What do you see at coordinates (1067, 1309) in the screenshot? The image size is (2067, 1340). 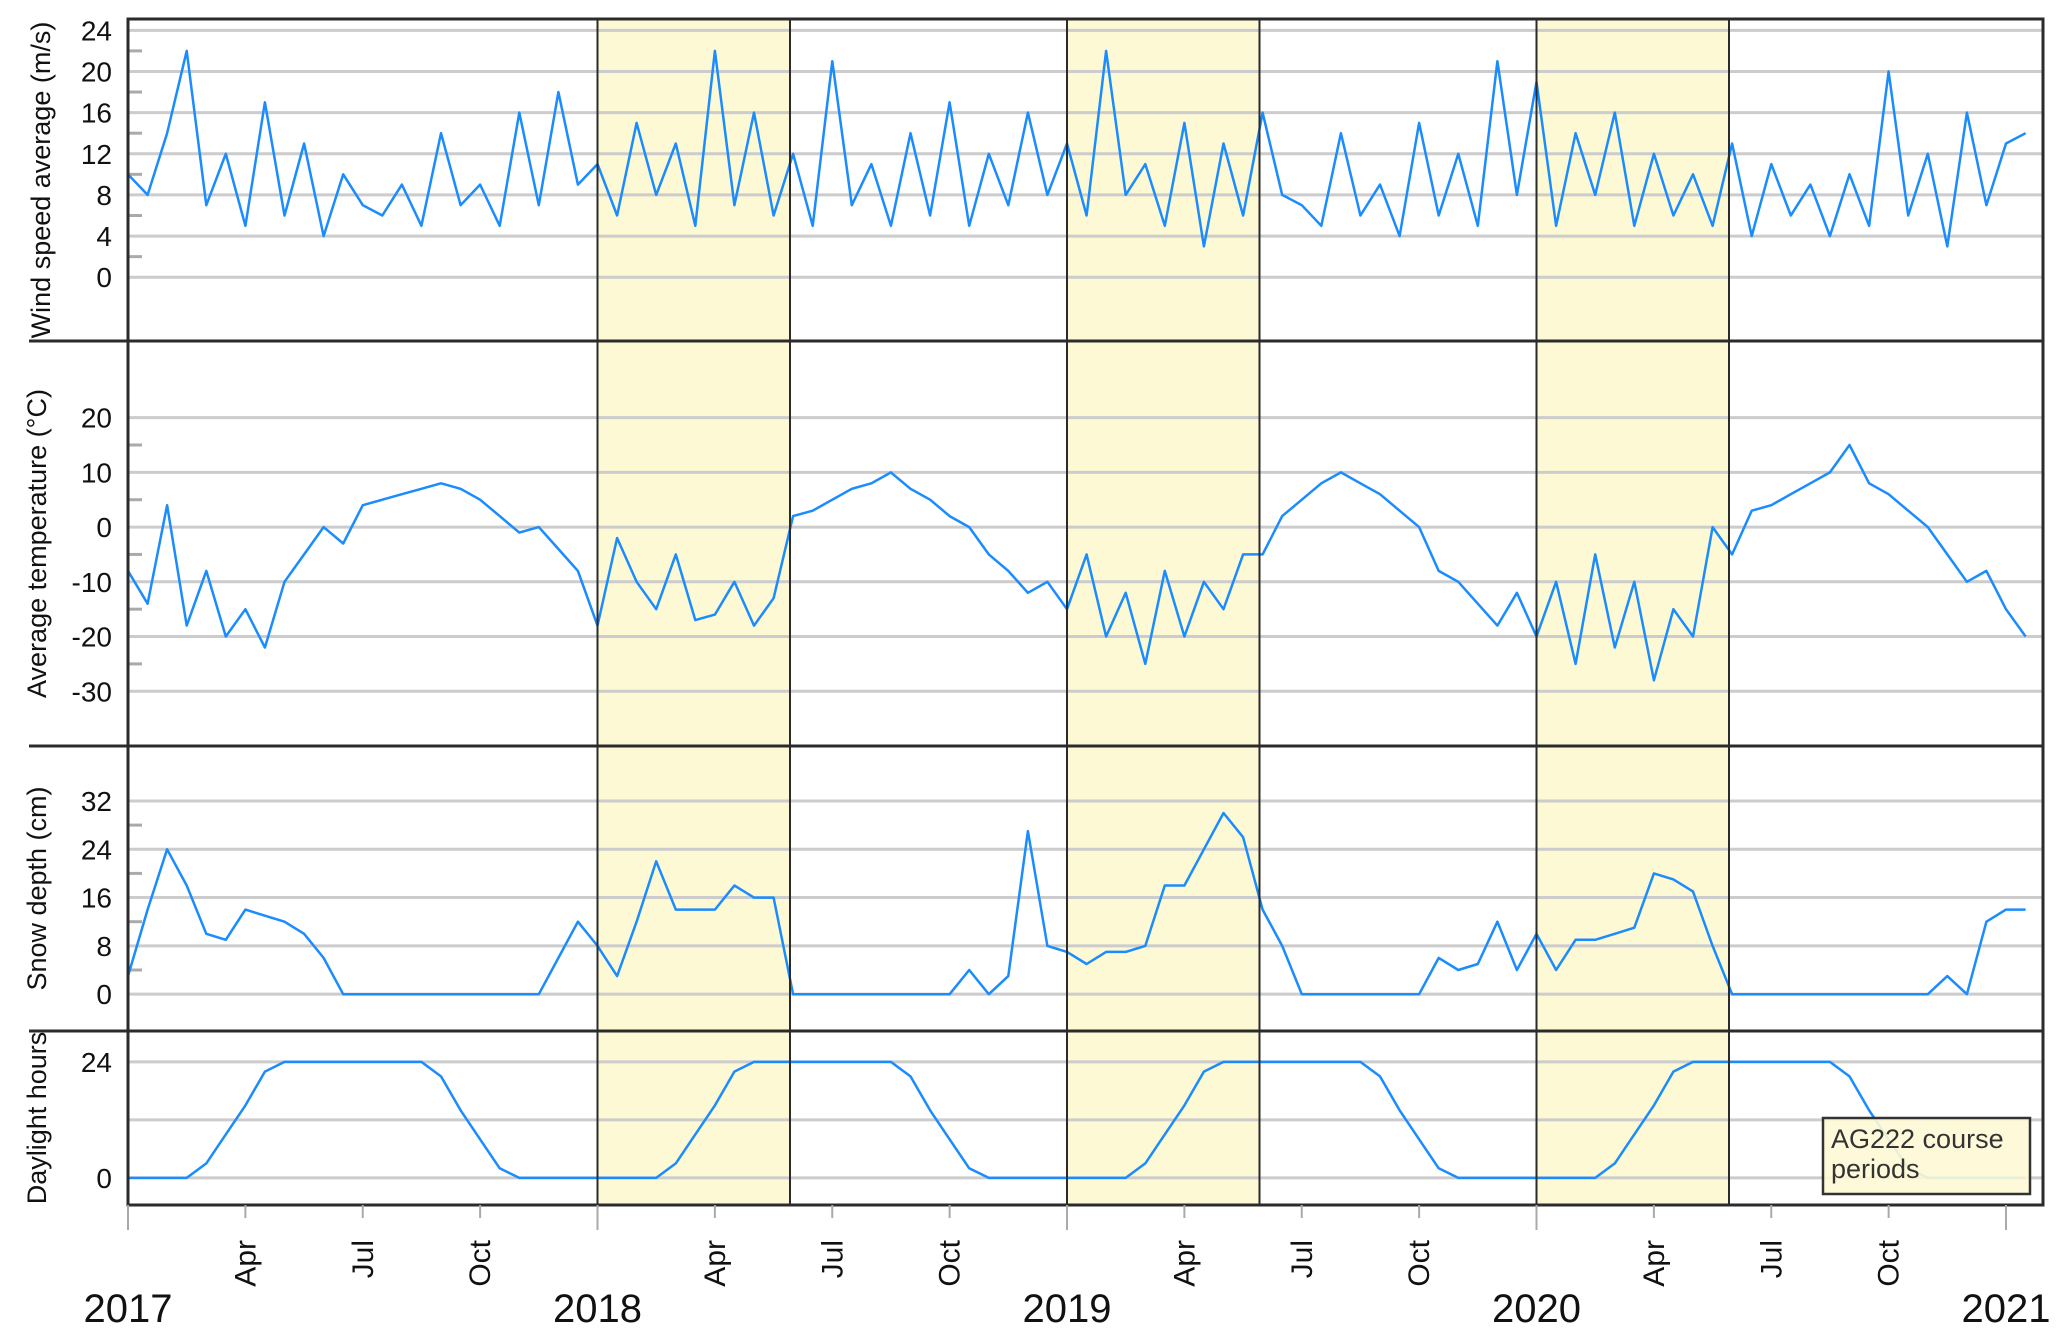 I see `year-label: 2019` at bounding box center [1067, 1309].